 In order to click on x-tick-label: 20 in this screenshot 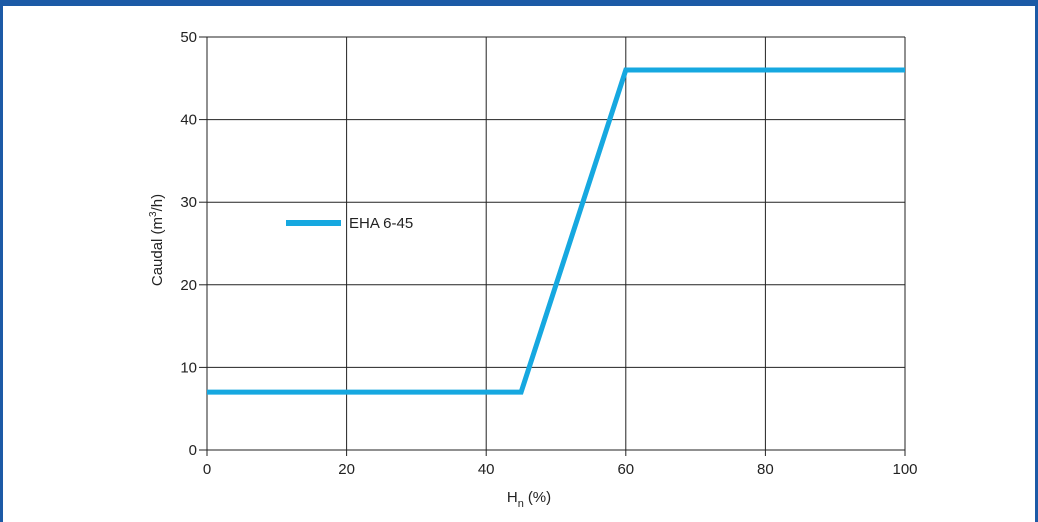, I will do `click(346, 469)`.